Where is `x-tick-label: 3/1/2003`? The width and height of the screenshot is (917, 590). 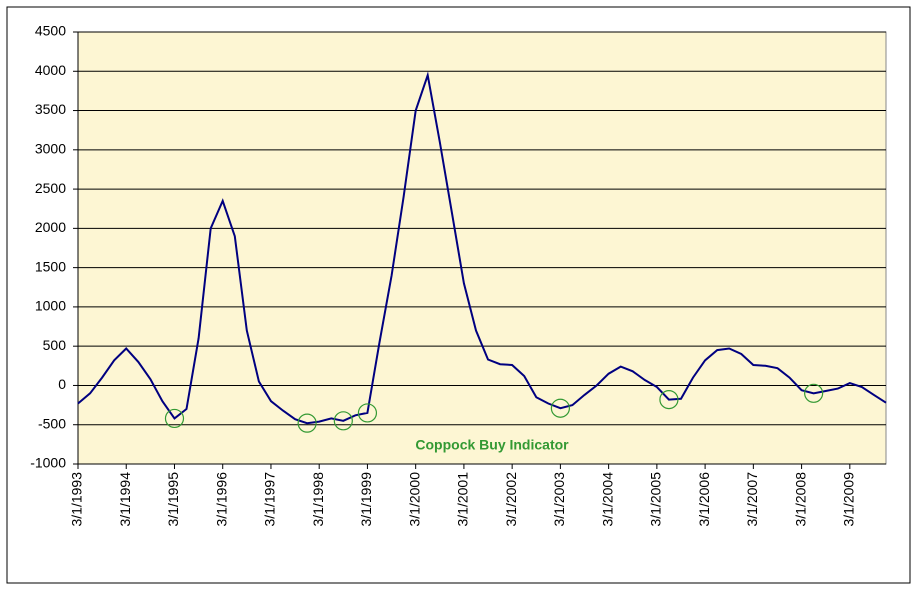
x-tick-label: 3/1/2003 is located at coordinates (559, 499).